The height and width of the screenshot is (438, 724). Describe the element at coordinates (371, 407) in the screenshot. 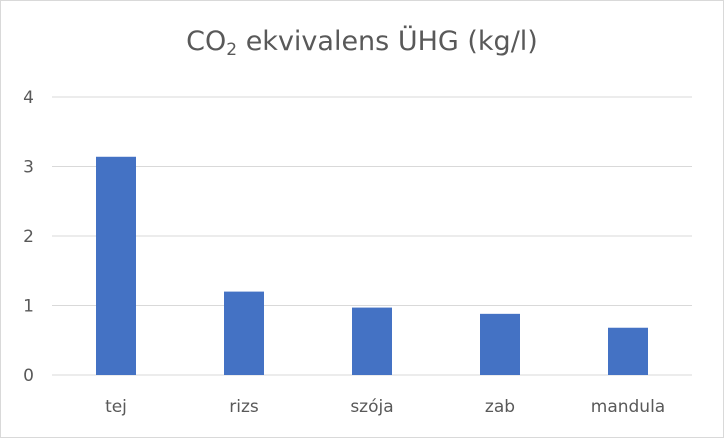

I see `x-tick-label-szója: szója` at that location.